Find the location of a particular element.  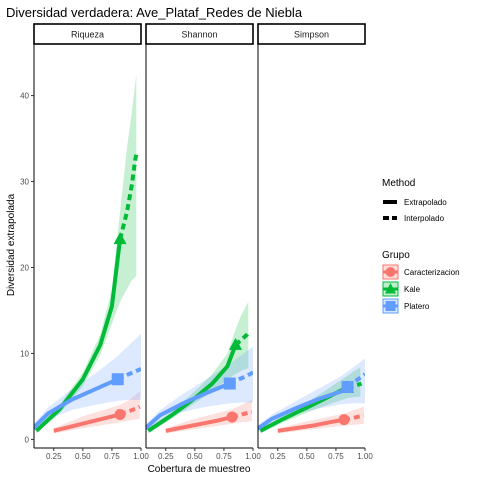

legend-label-group: Platero is located at coordinates (417, 306).